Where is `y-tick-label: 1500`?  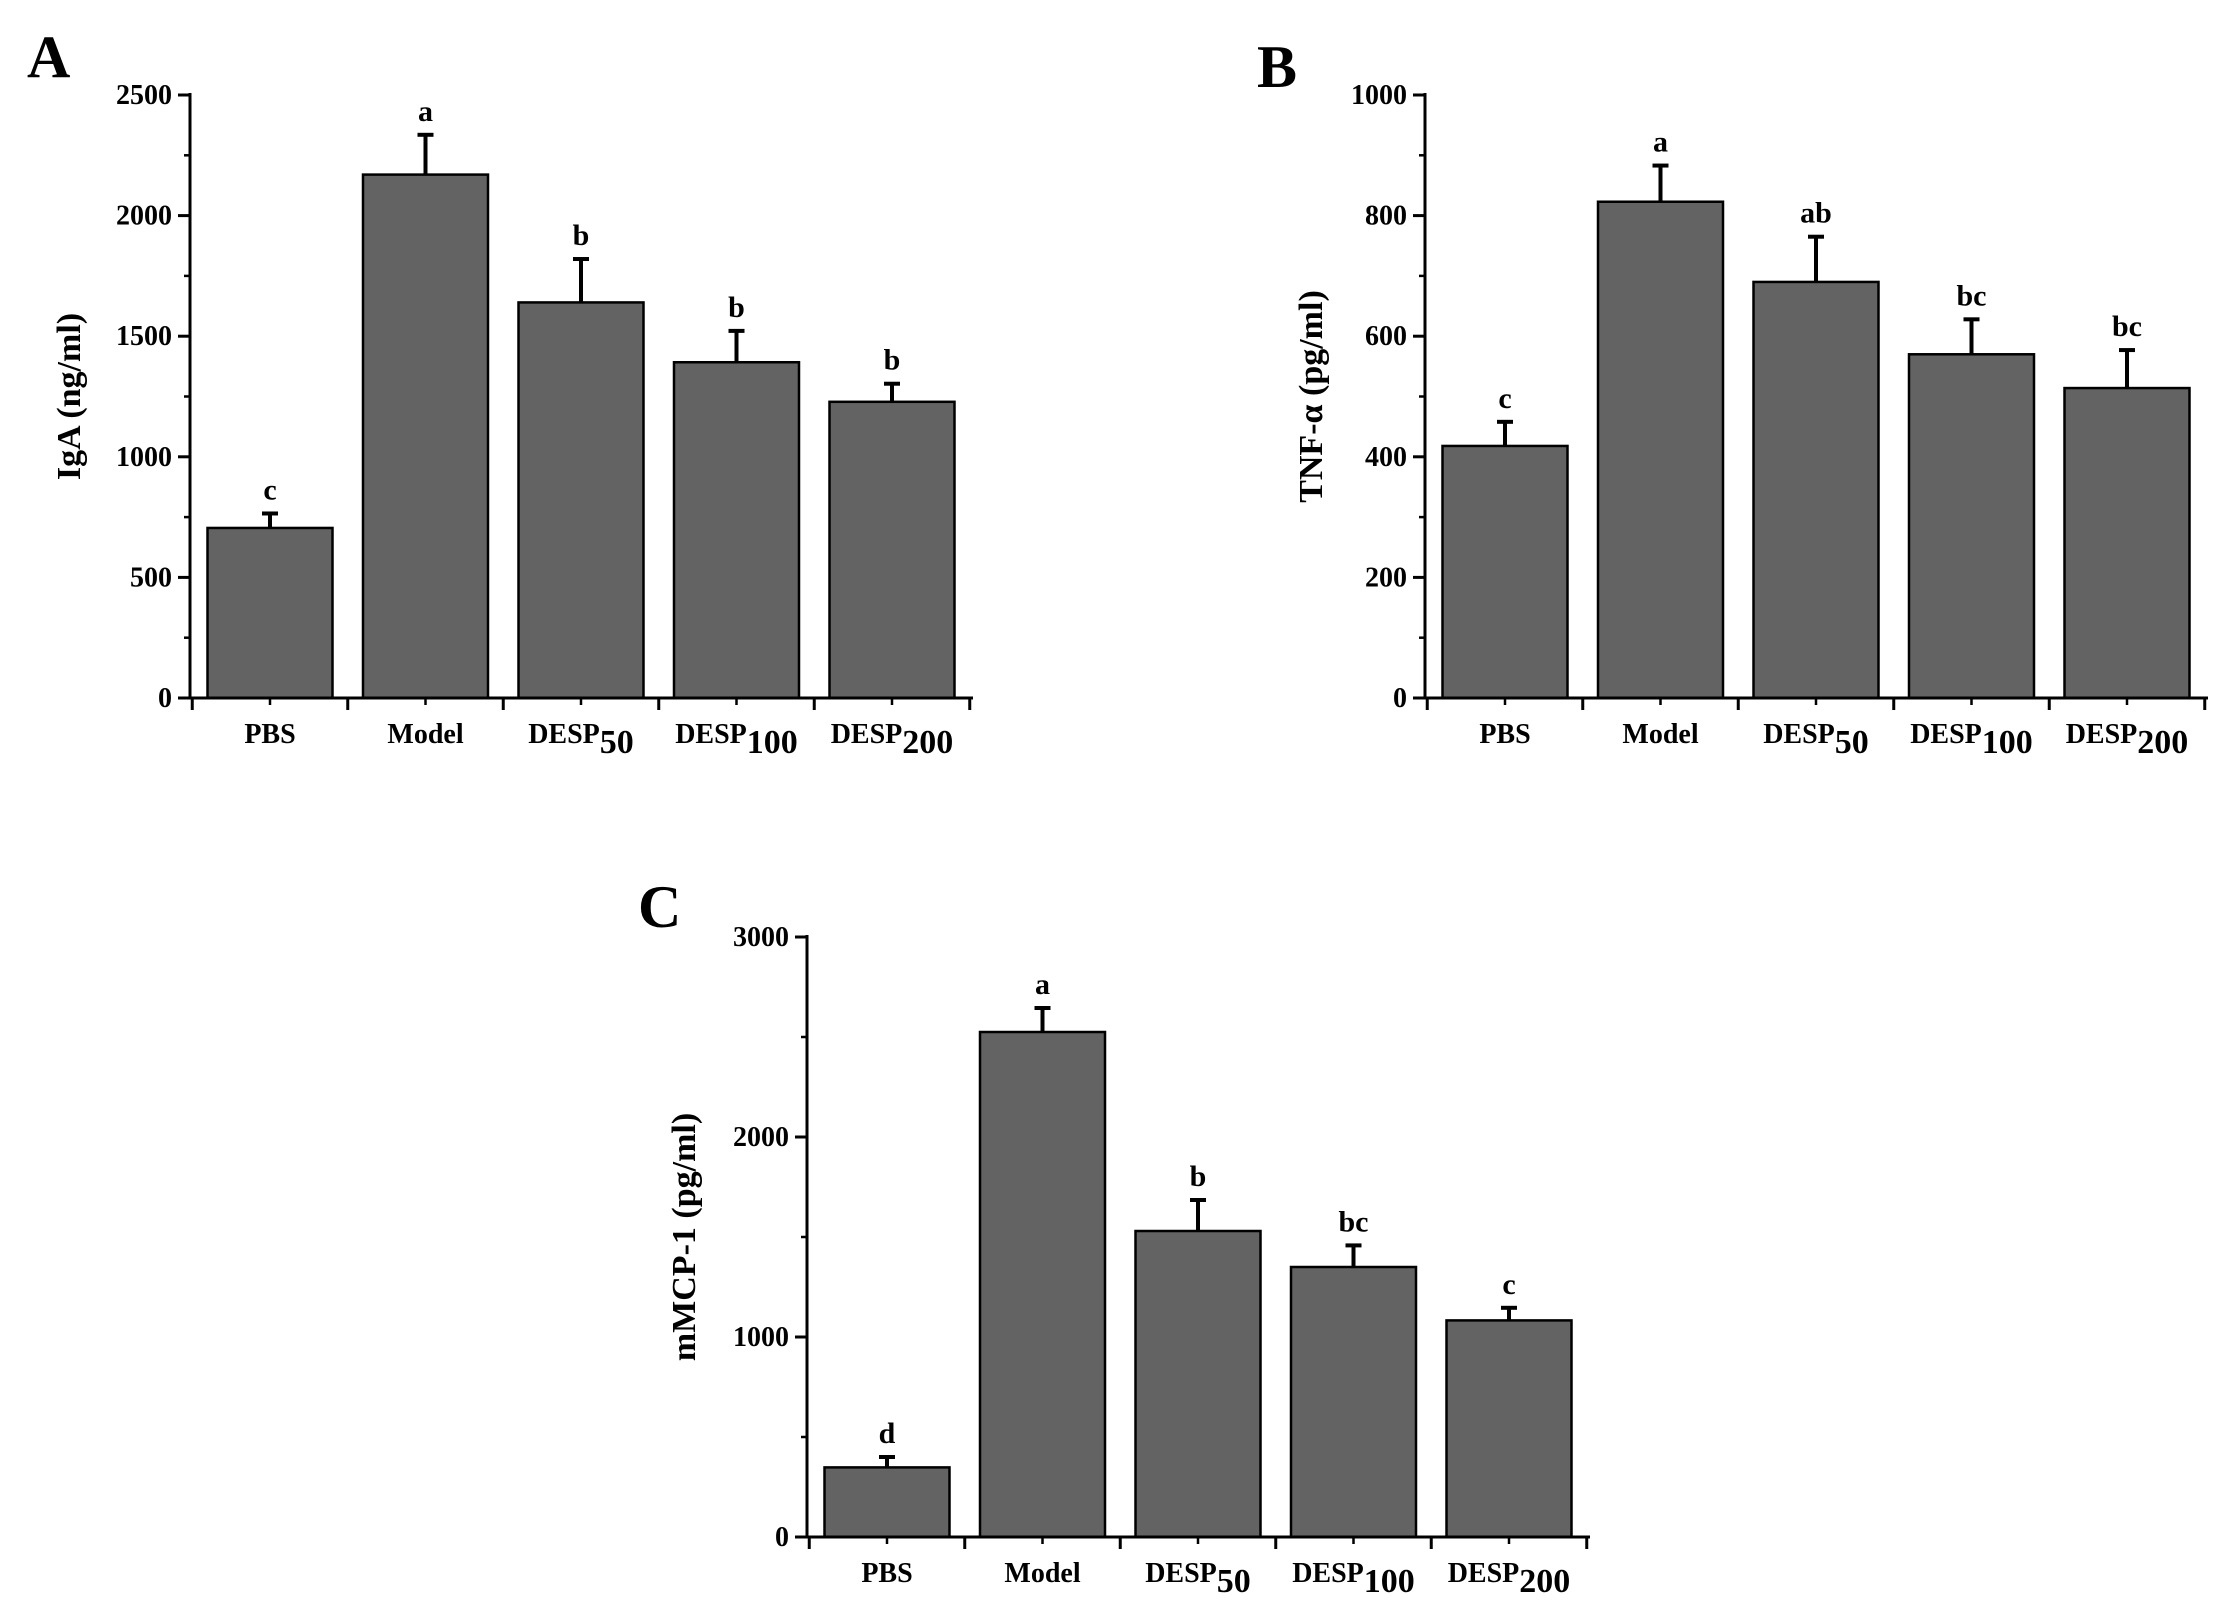
y-tick-label: 1500 is located at coordinates (144, 336).